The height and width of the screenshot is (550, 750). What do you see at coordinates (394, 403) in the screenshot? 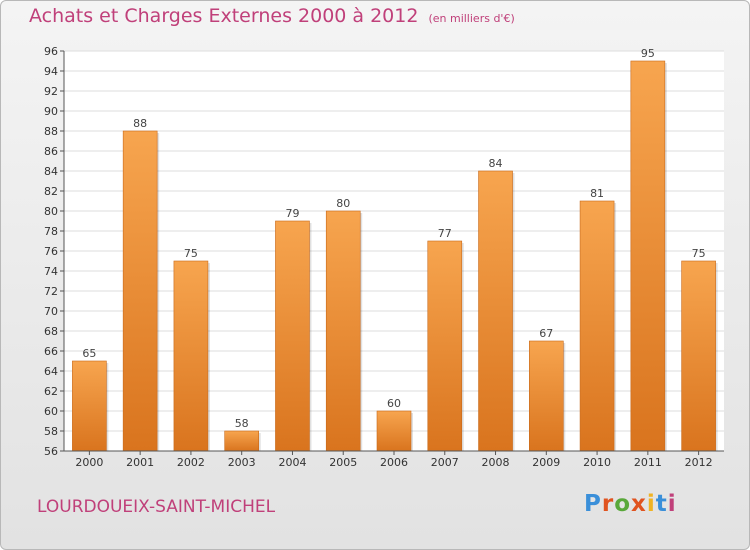
I see `bar-value-label: 60` at bounding box center [394, 403].